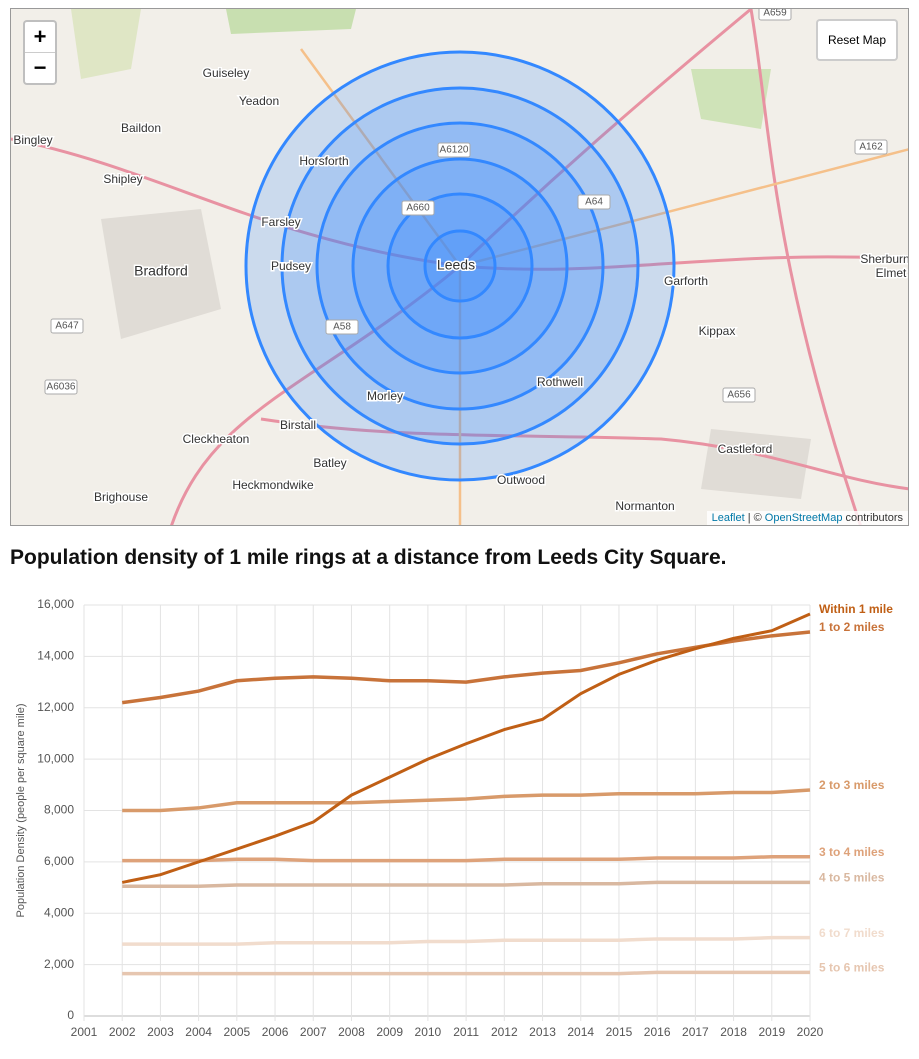  What do you see at coordinates (504, 1032) in the screenshot?
I see `x-tick-label: 2012` at bounding box center [504, 1032].